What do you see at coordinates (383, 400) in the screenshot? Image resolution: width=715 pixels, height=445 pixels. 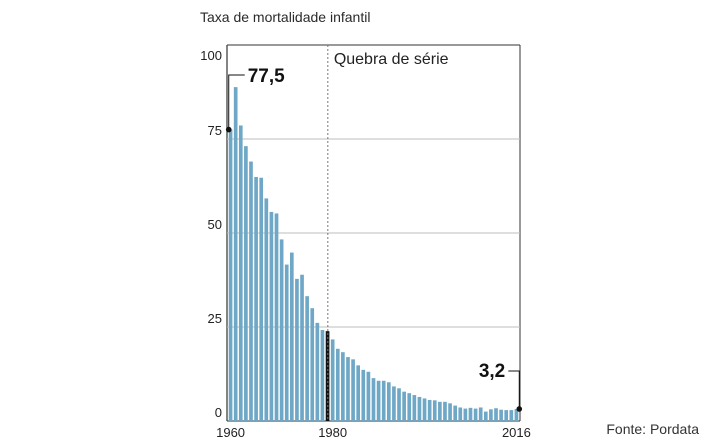 I see `bar-1990` at bounding box center [383, 400].